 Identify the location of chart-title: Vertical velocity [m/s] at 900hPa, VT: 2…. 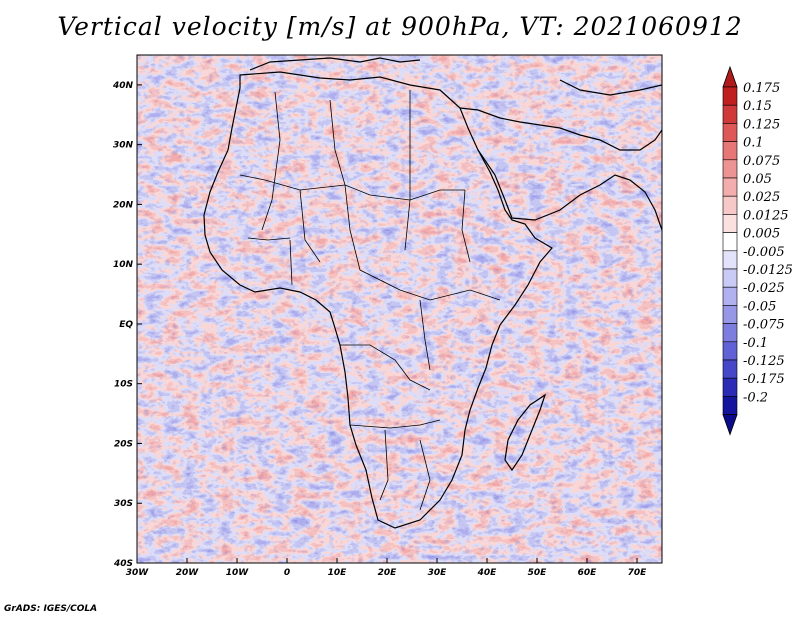
(400, 26).